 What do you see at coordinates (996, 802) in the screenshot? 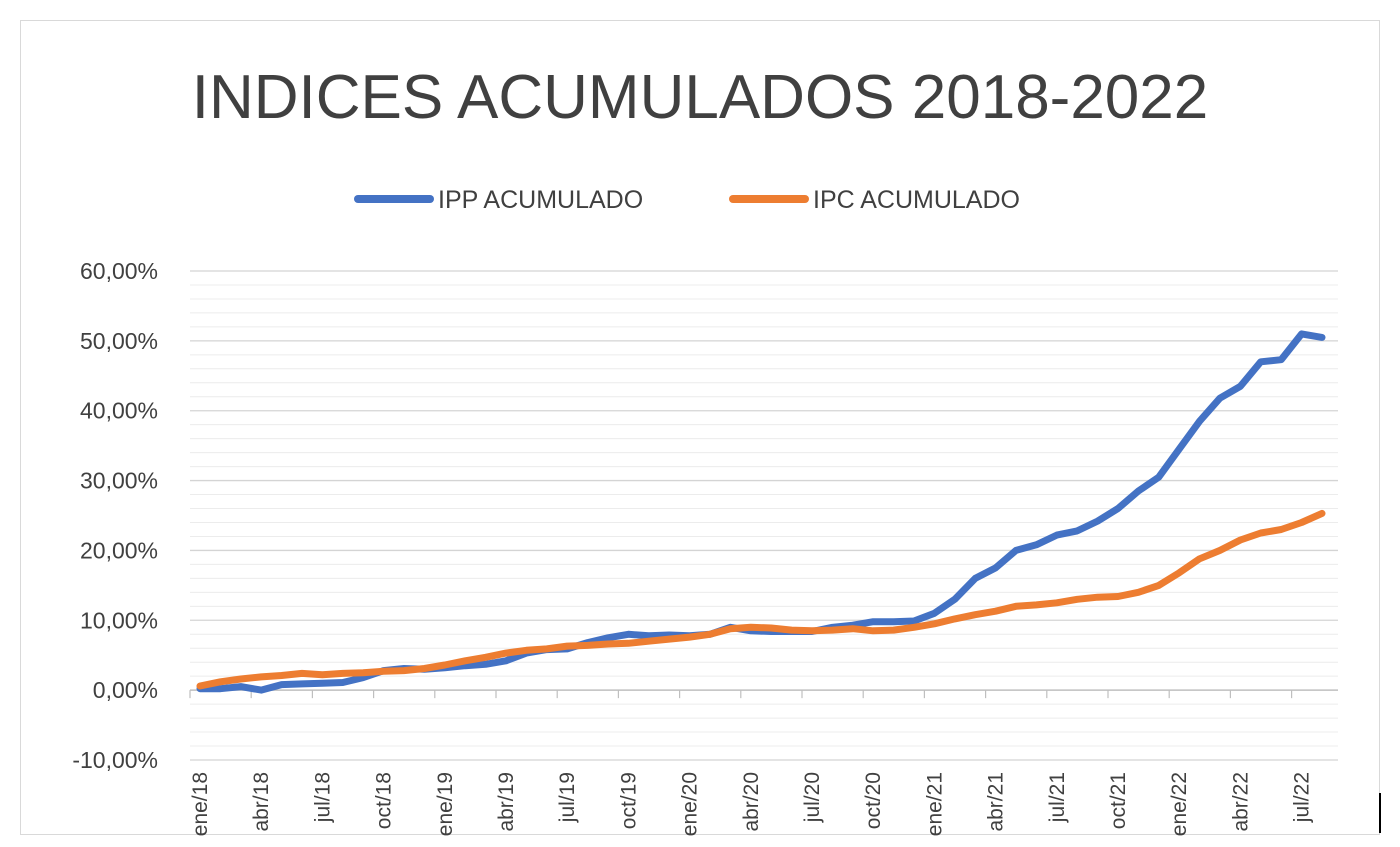
I see `x-tick-label: abr/21` at bounding box center [996, 802].